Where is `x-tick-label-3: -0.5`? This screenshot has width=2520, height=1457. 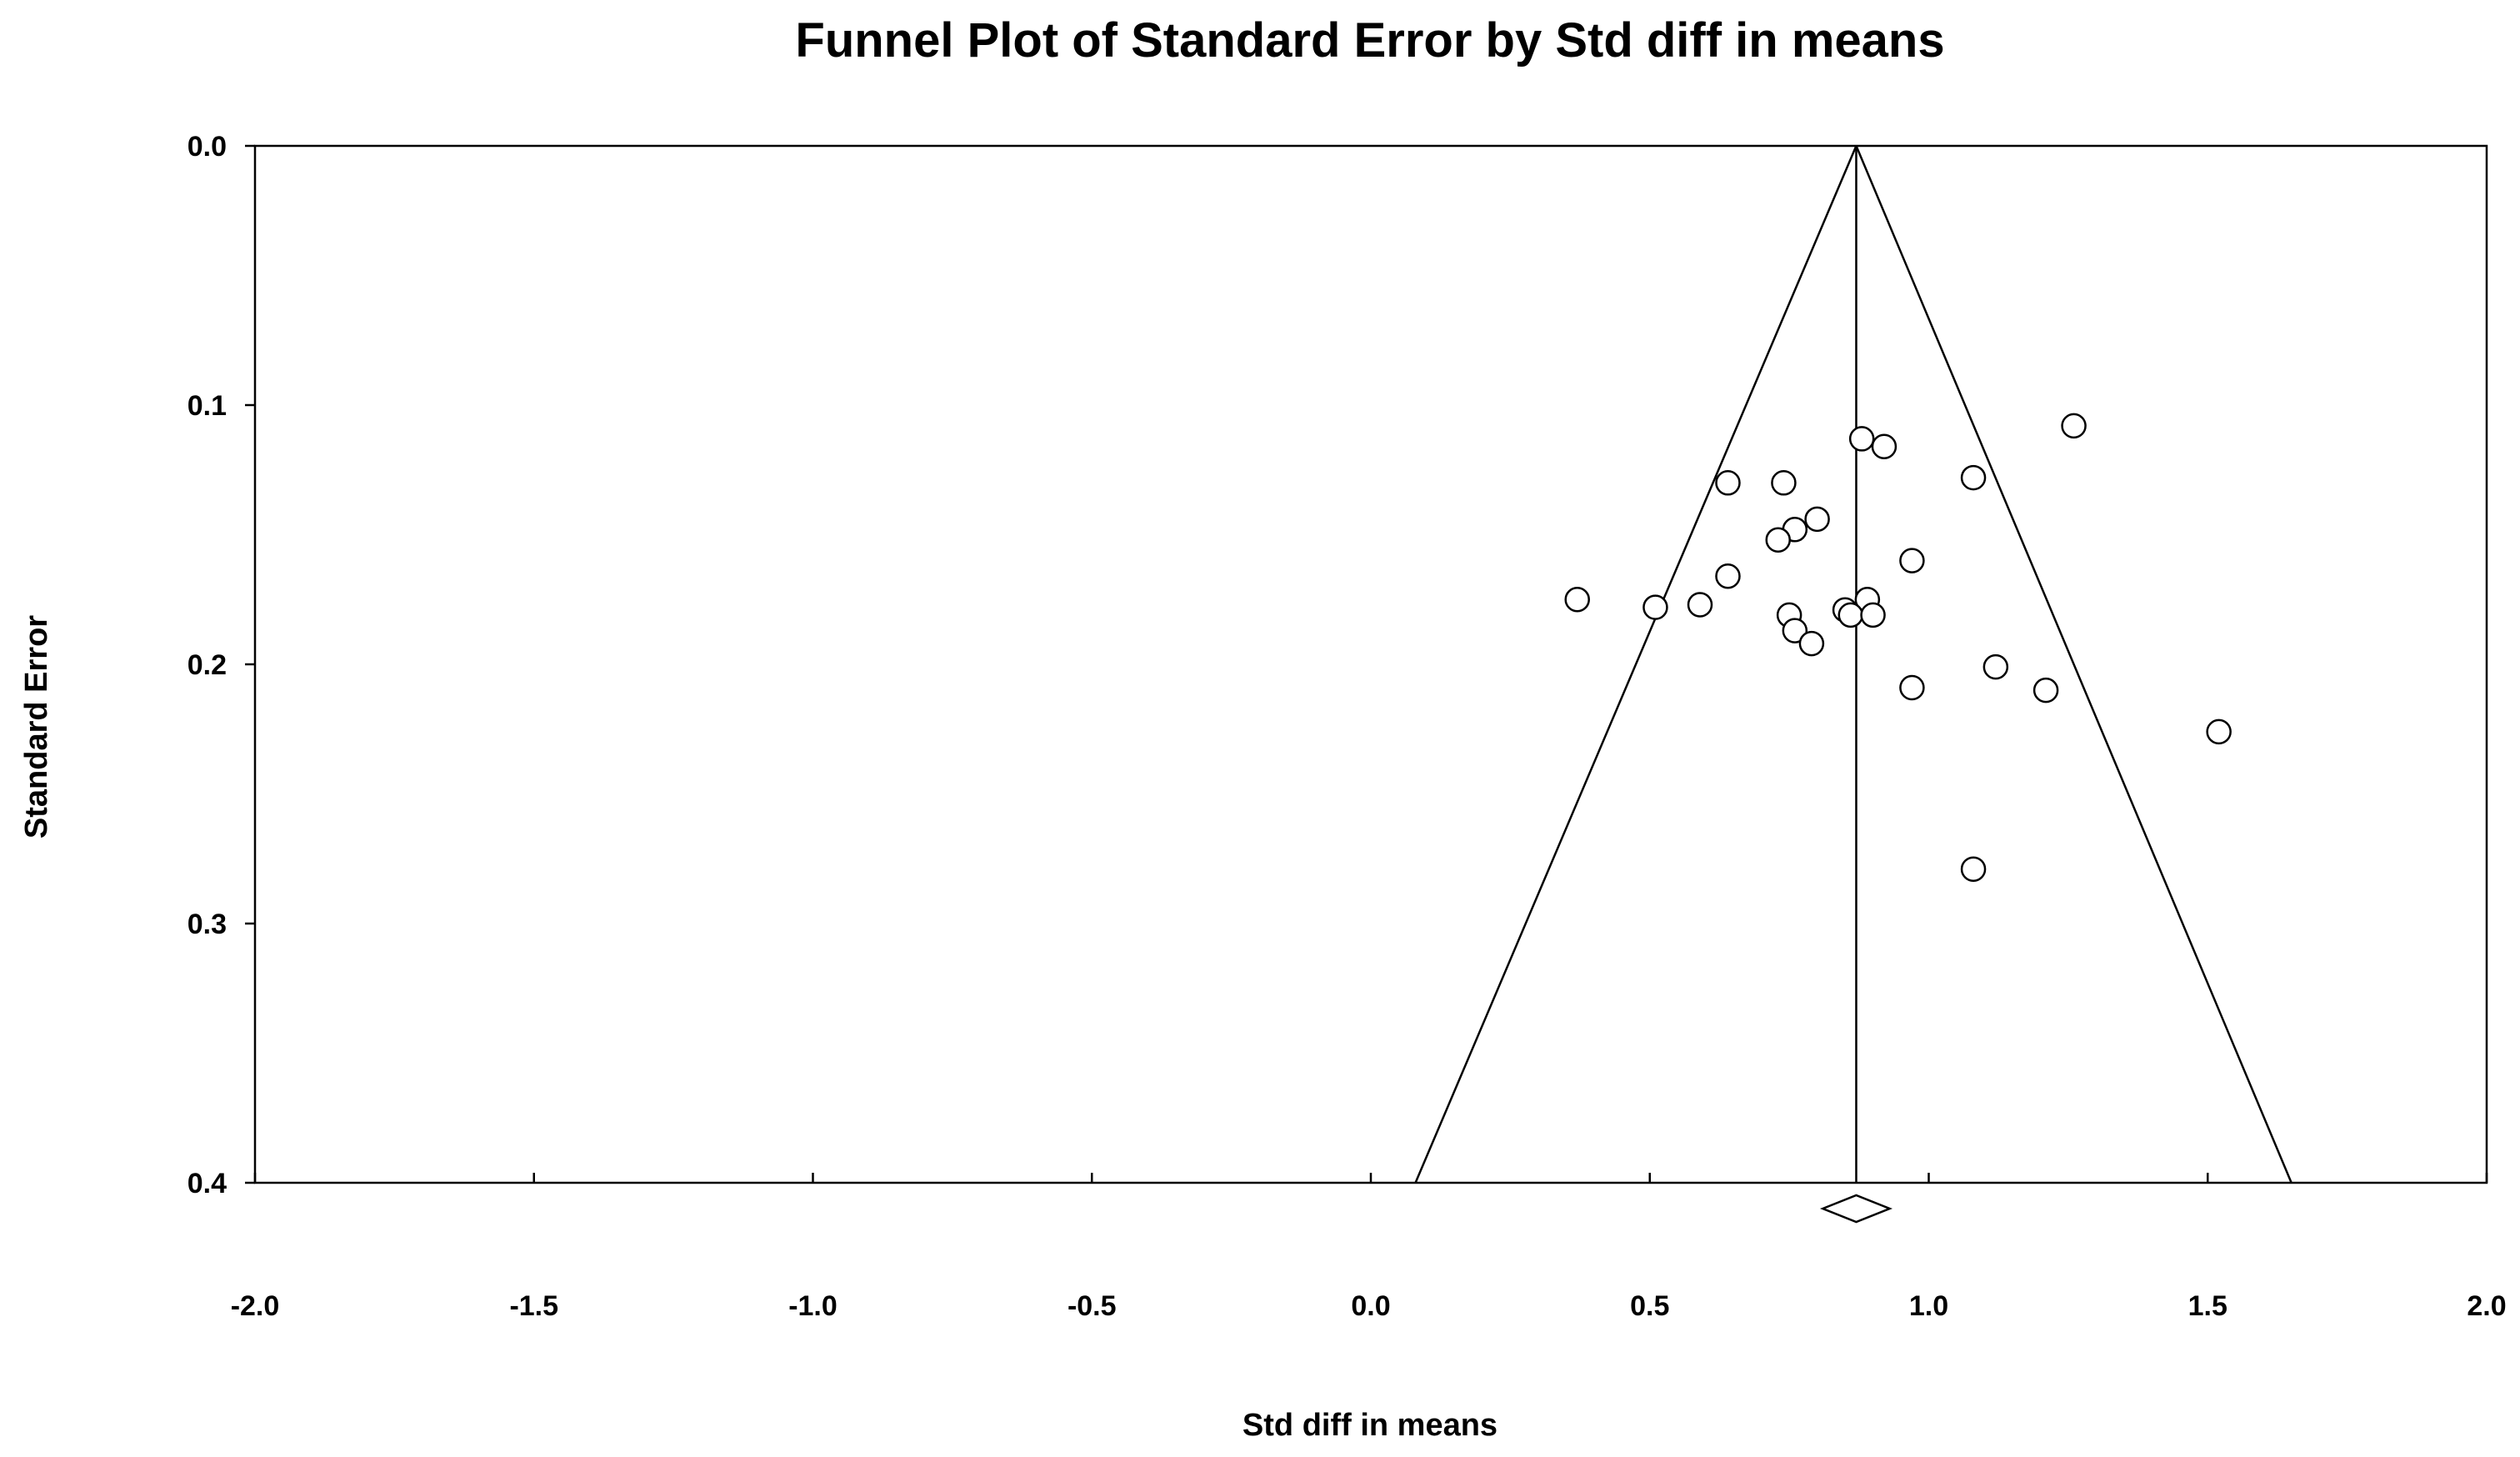 x-tick-label-3: -0.5 is located at coordinates (1092, 1306).